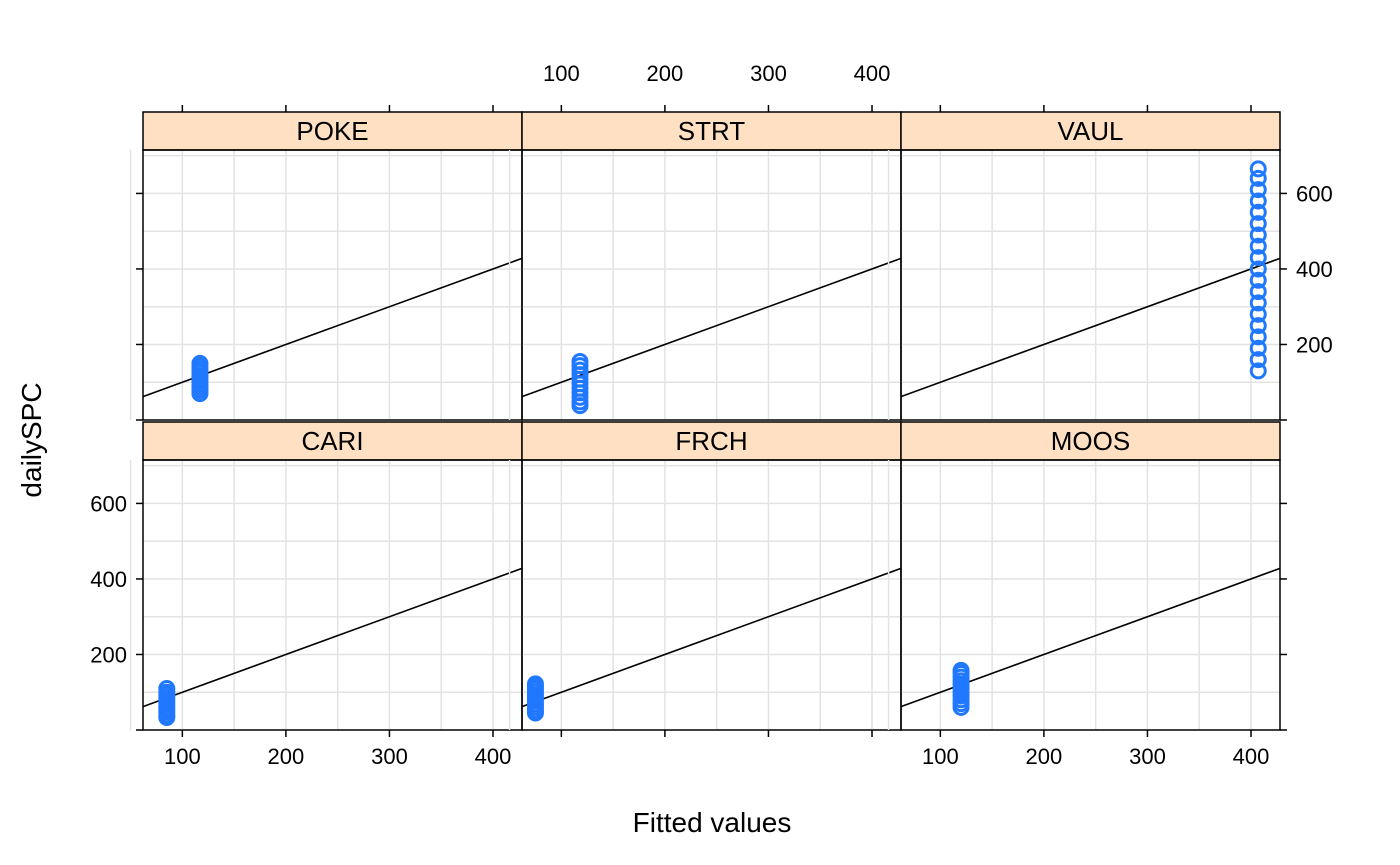 This screenshot has width=1400, height=865. I want to click on strip-strt, so click(711, 131).